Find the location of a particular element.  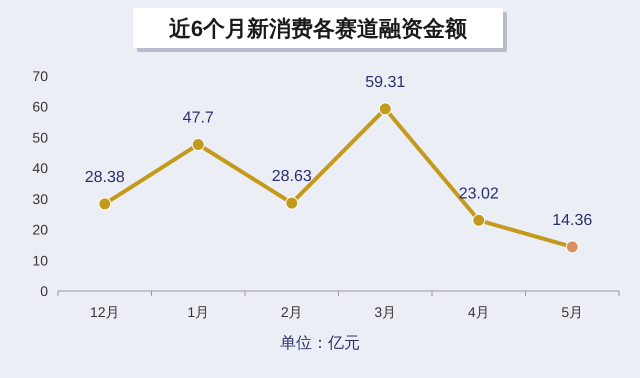

y-tick-label: 20 is located at coordinates (40, 230).